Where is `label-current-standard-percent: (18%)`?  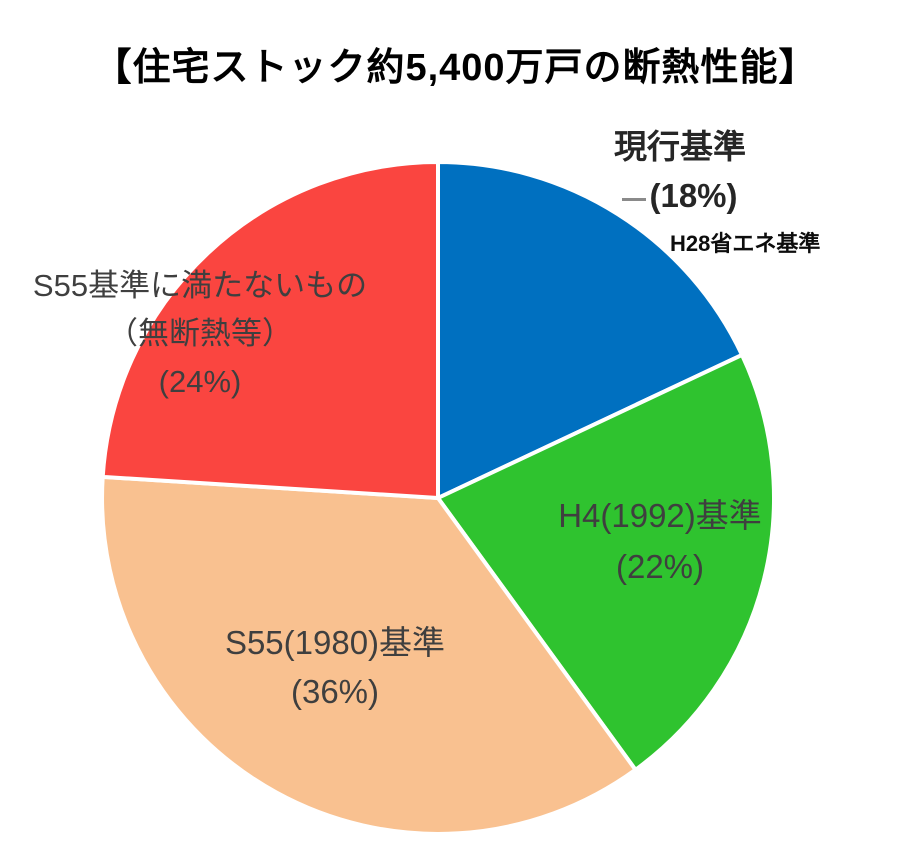
label-current-standard-percent: (18%) is located at coordinates (693, 195).